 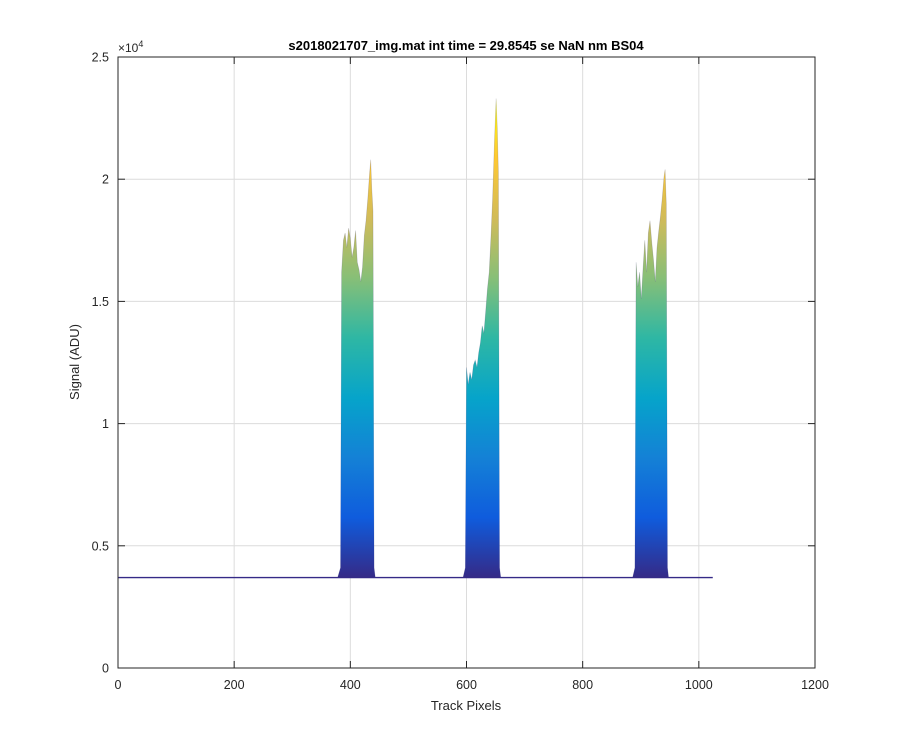 What do you see at coordinates (699, 685) in the screenshot?
I see `x-tick-label: 1000` at bounding box center [699, 685].